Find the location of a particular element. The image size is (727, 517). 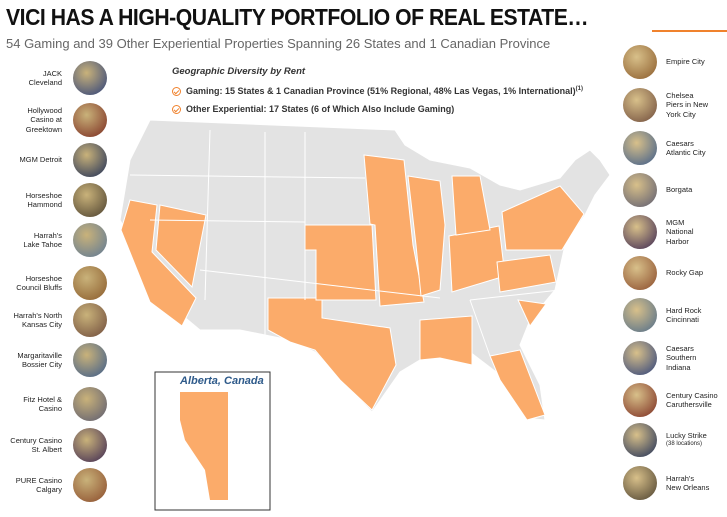

property-label: Fitz Hotel & Casino is located at coordinates (42, 404).